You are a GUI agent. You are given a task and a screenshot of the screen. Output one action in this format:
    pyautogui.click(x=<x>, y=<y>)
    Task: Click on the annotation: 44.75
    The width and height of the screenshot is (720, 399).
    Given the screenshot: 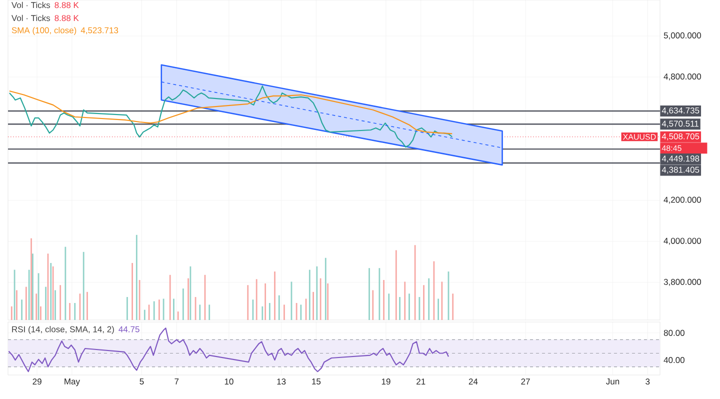 What is the action you would take?
    pyautogui.click(x=129, y=329)
    